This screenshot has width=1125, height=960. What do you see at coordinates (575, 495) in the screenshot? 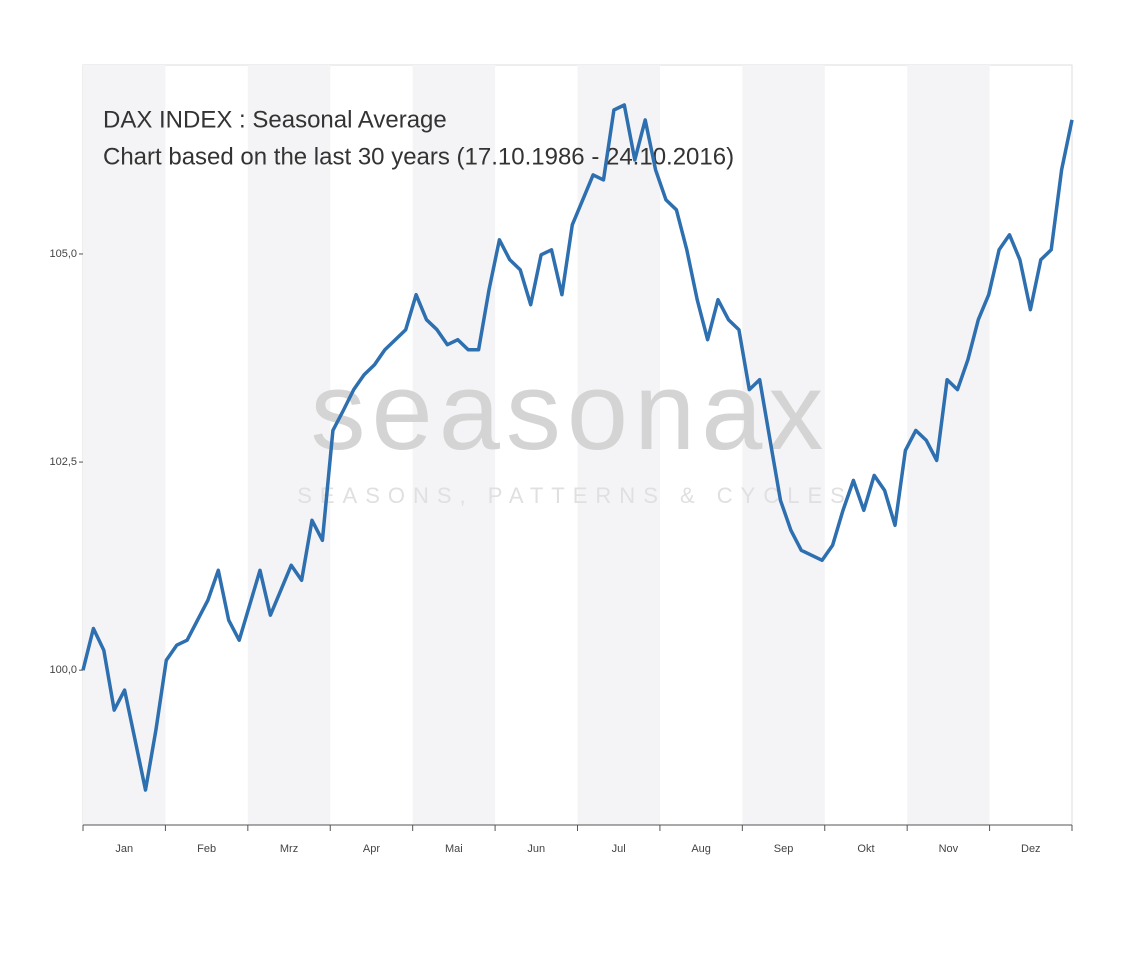
I see `watermark-tagline: SEASONS, PATTERNS & CYCLES` at bounding box center [575, 495].